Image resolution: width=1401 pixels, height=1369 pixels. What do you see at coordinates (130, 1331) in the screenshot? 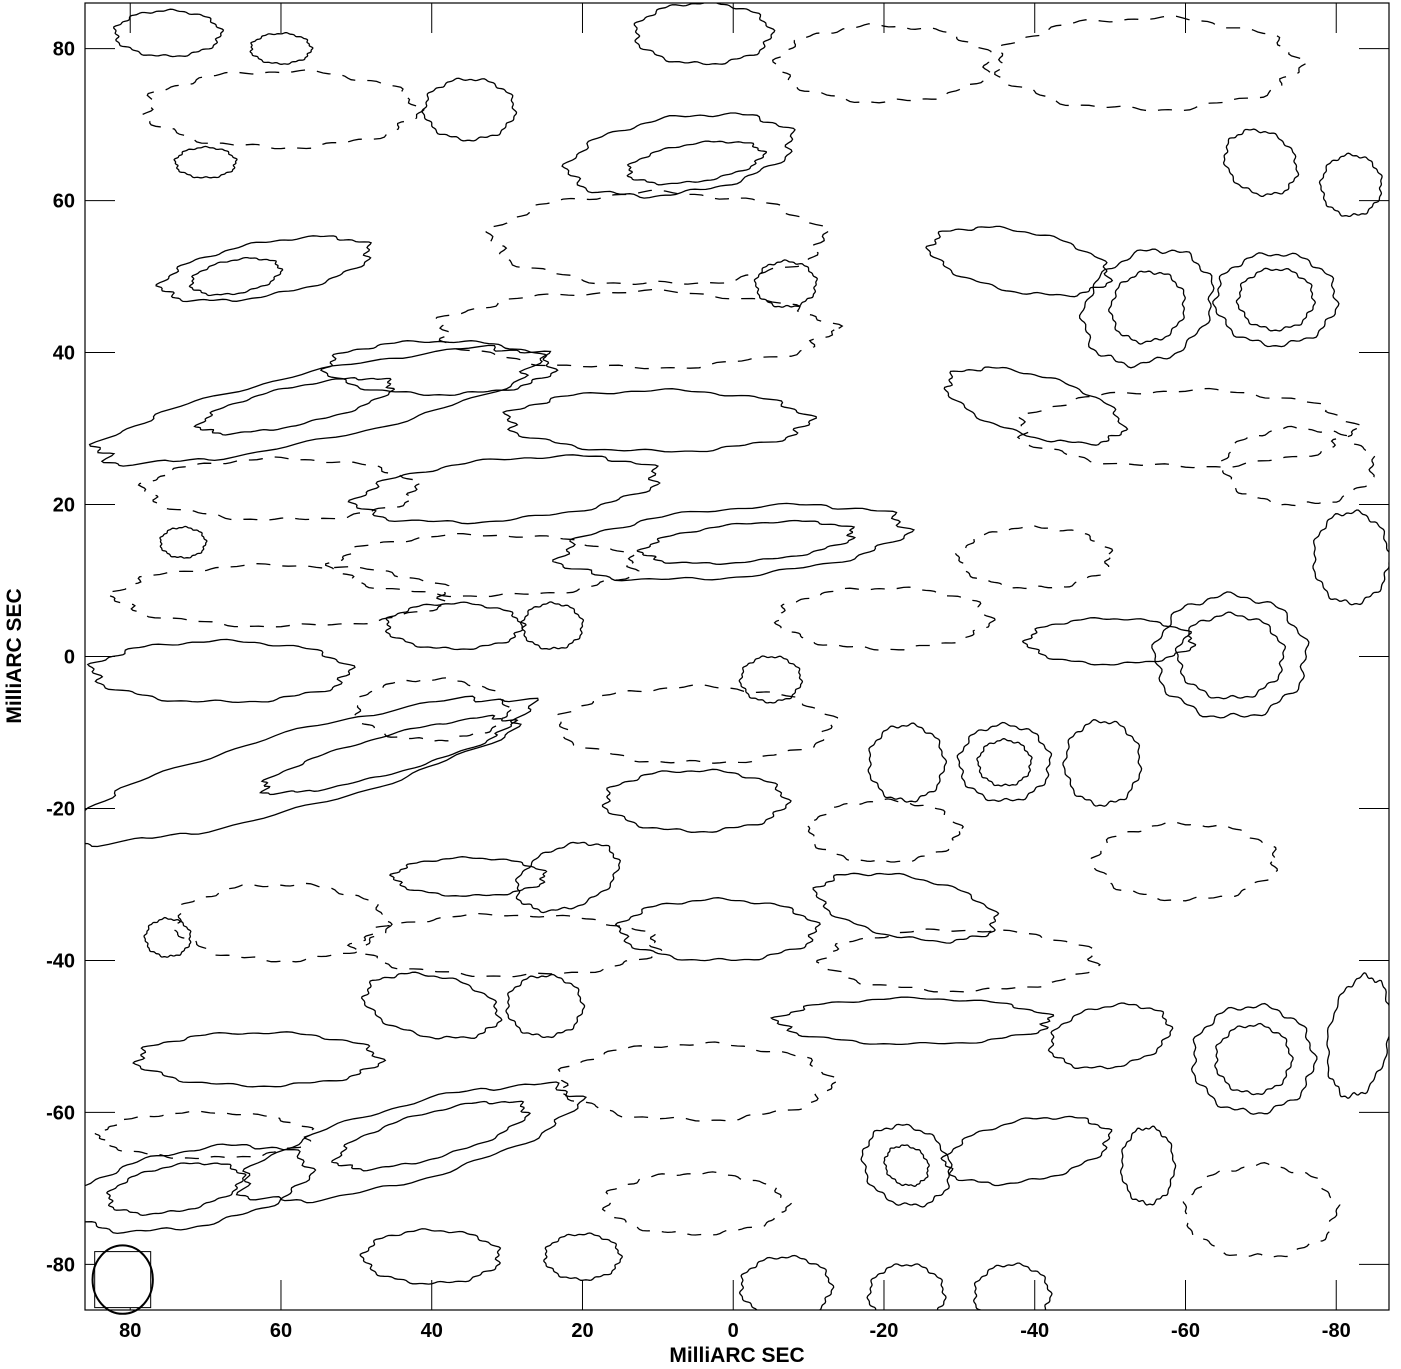
I see `x-tick-label: 80` at bounding box center [130, 1331].